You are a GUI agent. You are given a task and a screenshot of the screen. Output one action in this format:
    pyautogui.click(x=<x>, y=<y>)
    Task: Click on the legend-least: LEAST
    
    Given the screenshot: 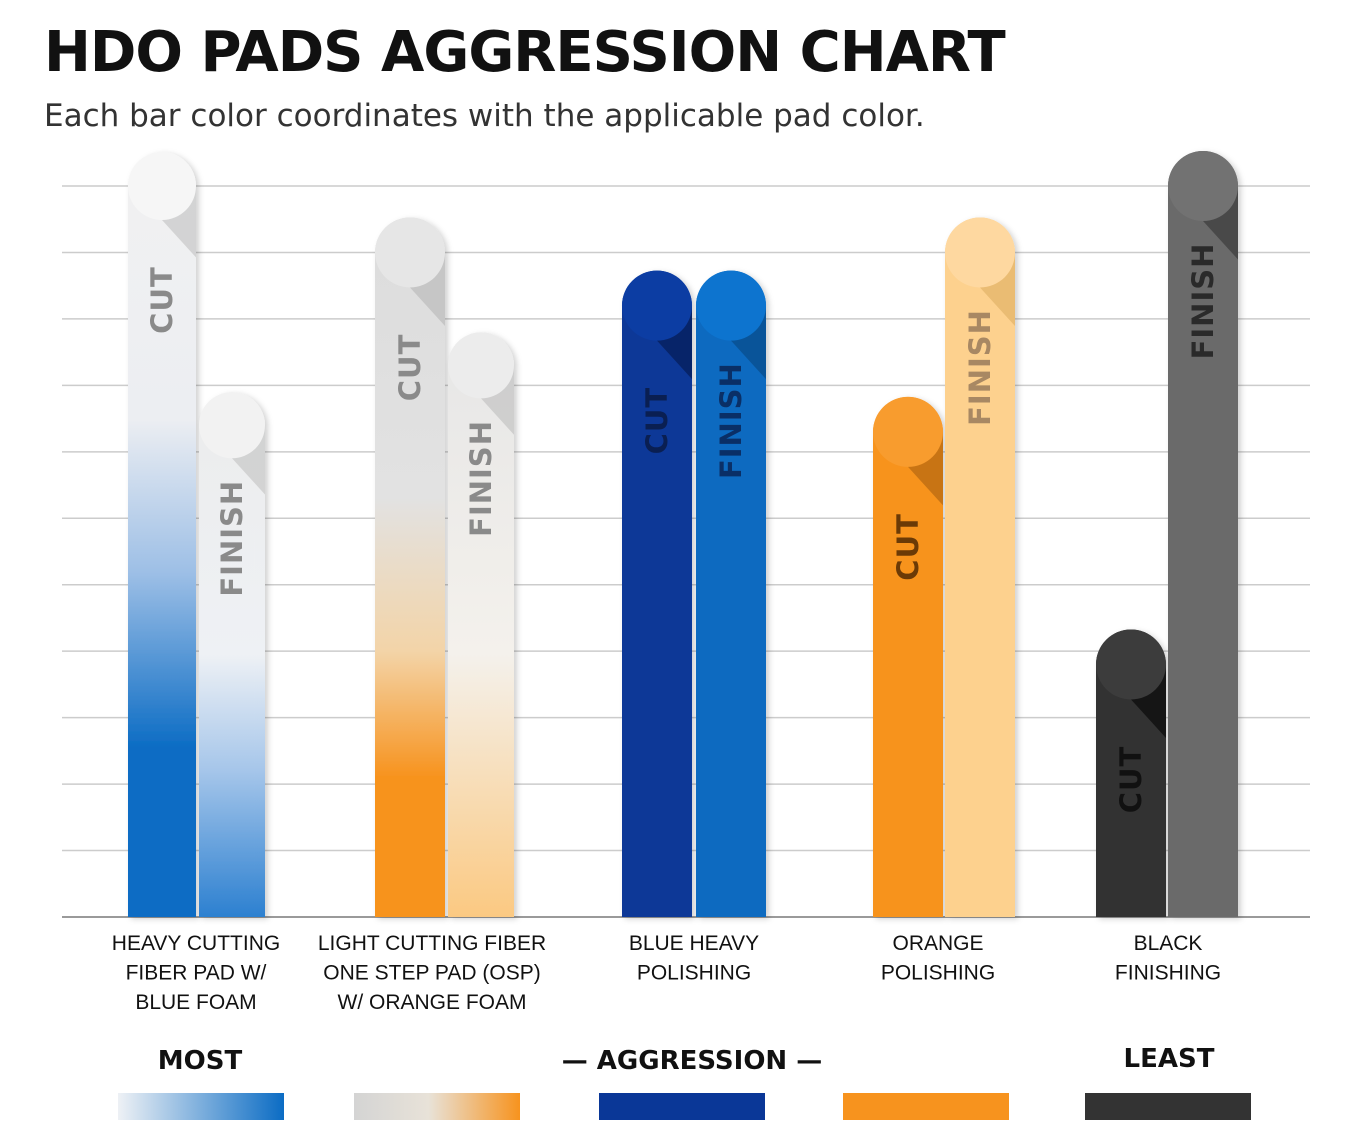 What is the action you would take?
    pyautogui.click(x=1169, y=1059)
    